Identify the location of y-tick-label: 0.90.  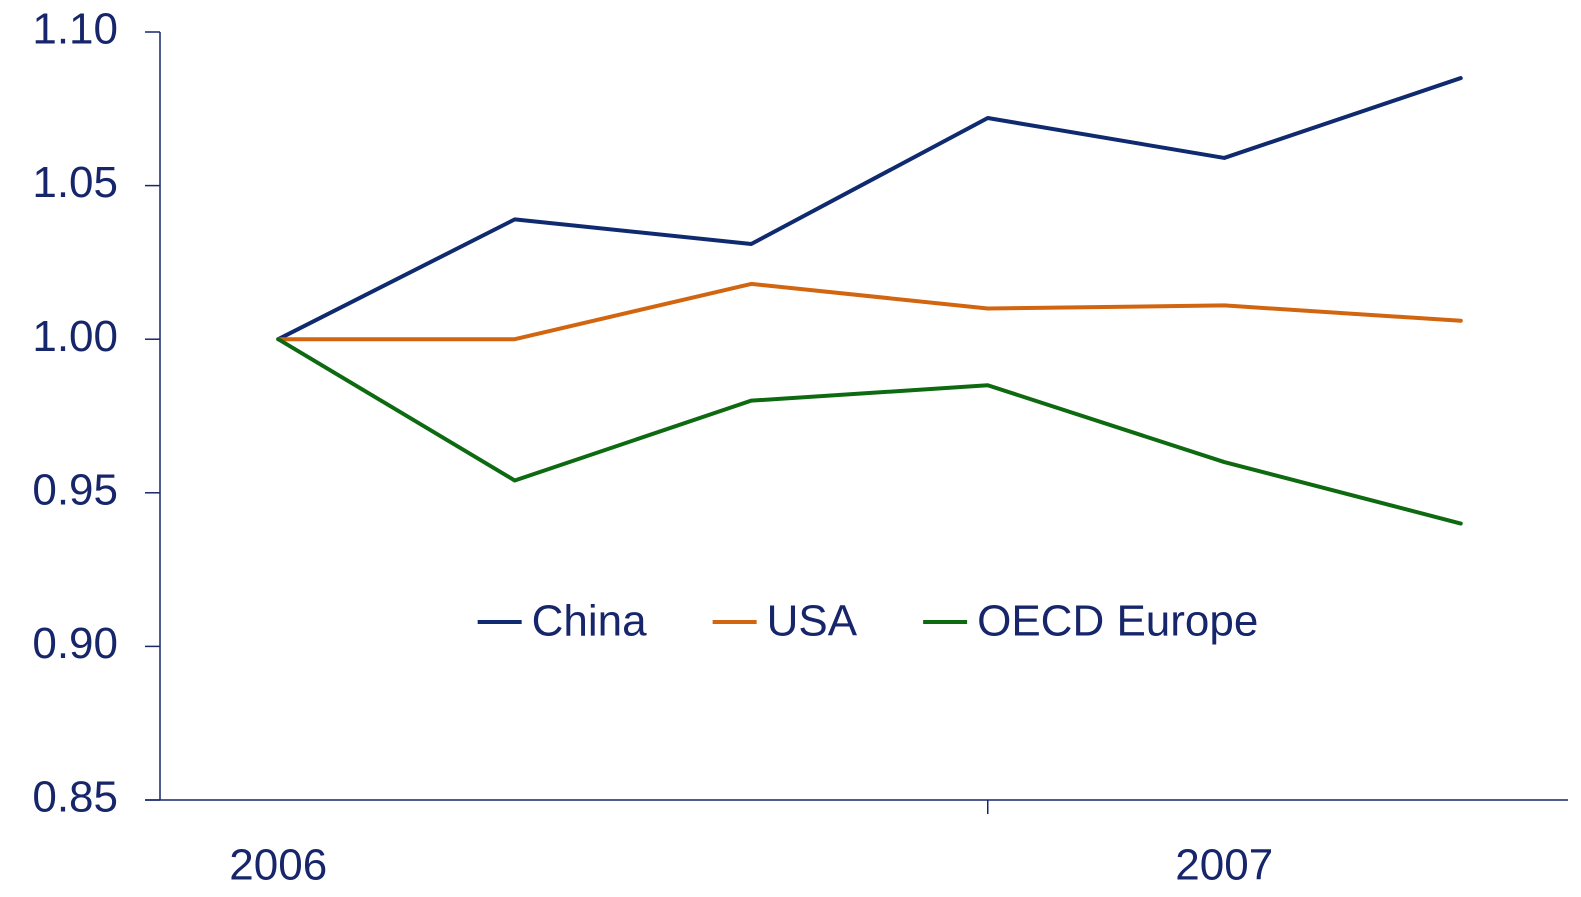
(75, 643).